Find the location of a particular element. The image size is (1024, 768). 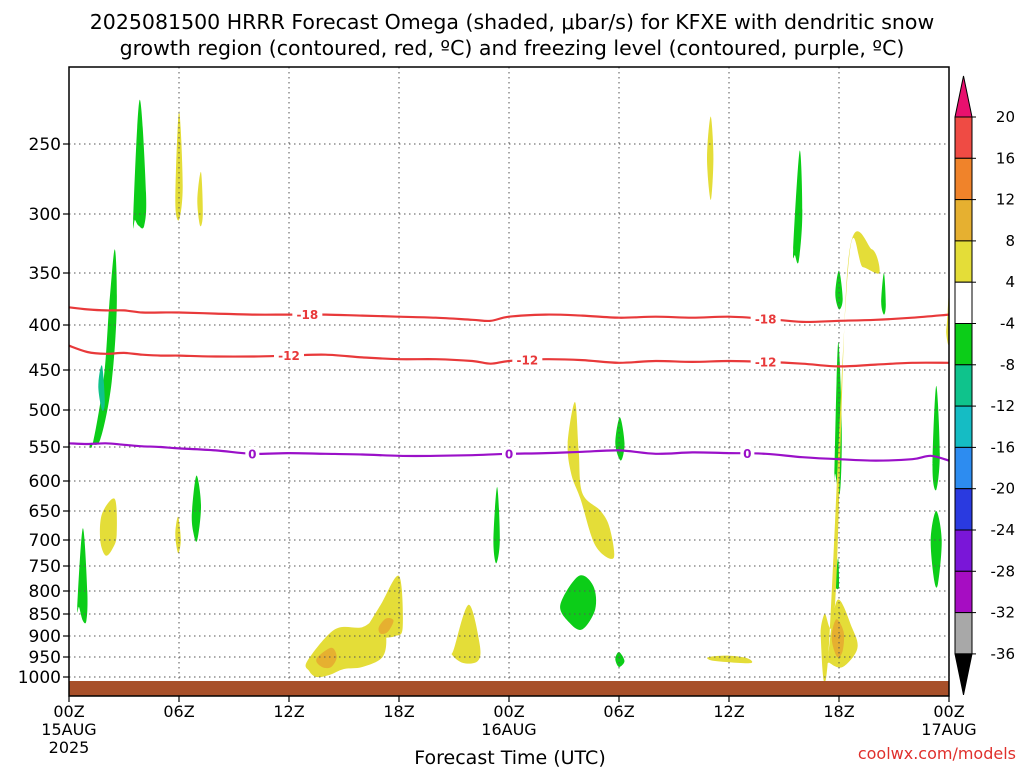

x-tick-date: 15AUG is located at coordinates (68, 729).